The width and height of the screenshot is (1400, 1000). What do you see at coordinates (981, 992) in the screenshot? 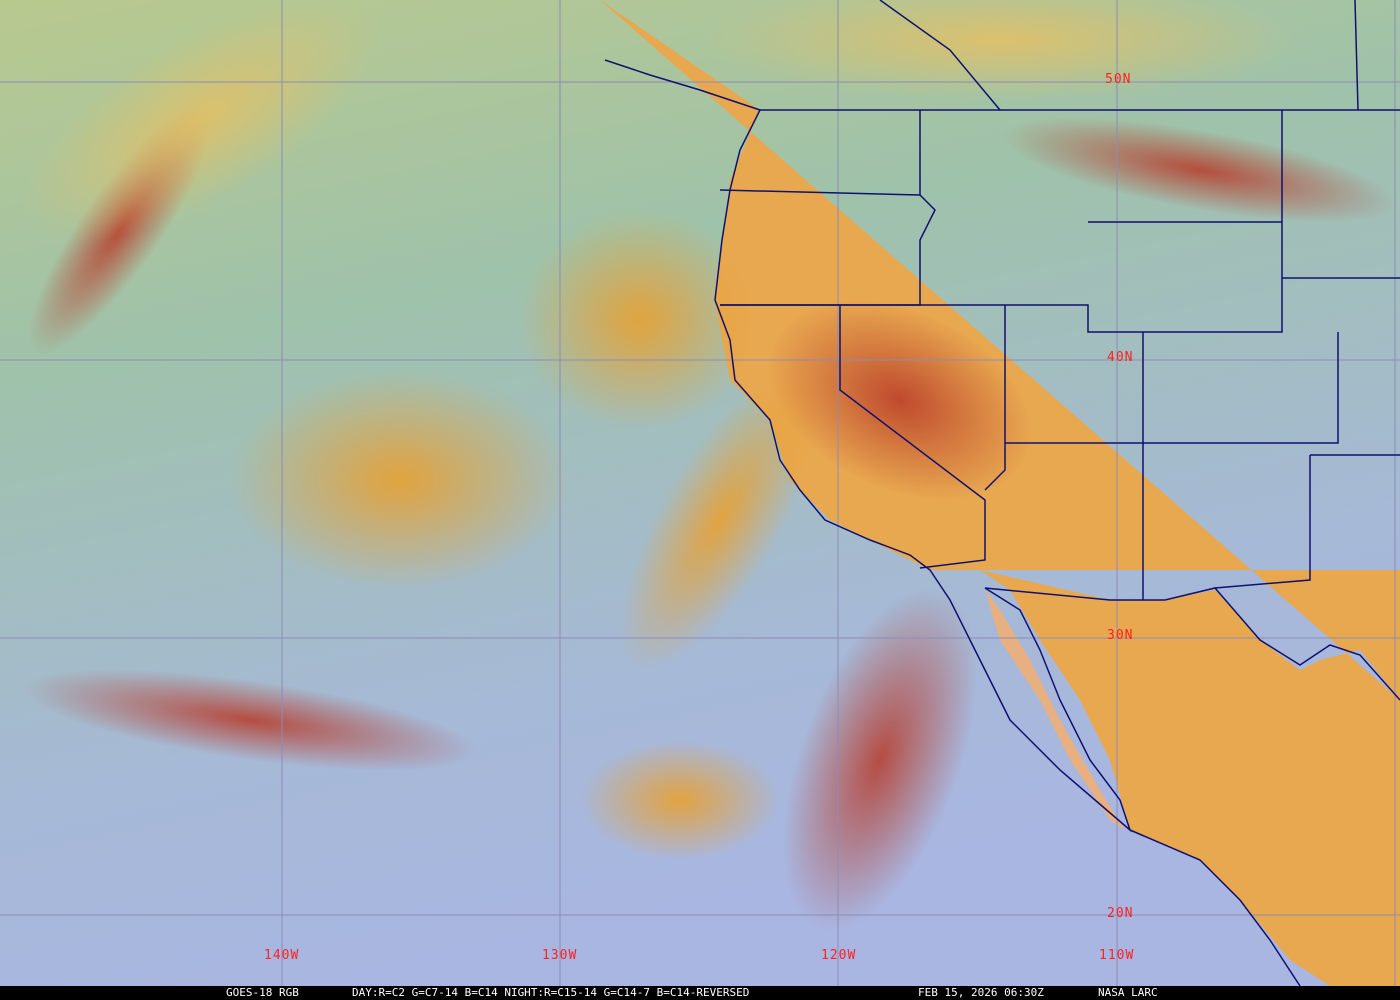
I see `caption-timestamp: FEB 15, 2026 06:30Z` at bounding box center [981, 992].